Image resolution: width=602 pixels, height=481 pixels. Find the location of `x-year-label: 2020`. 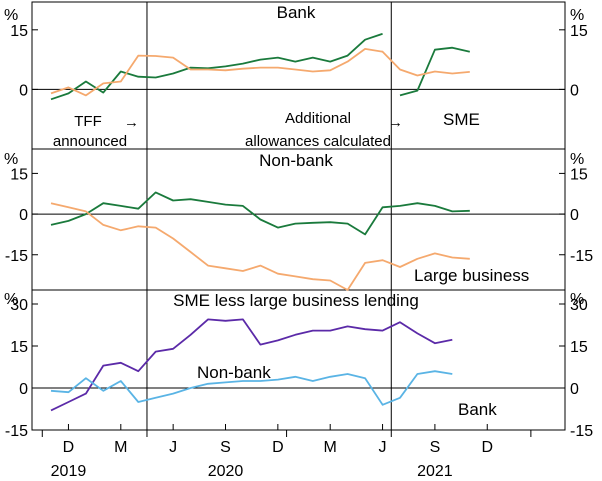

x-year-label: 2020 is located at coordinates (226, 471).